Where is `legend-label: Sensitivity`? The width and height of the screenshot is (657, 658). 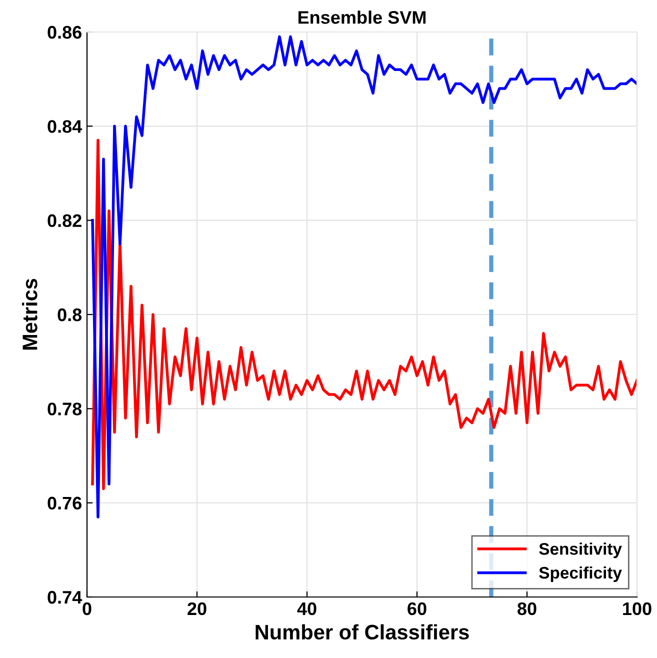 legend-label: Sensitivity is located at coordinates (580, 550).